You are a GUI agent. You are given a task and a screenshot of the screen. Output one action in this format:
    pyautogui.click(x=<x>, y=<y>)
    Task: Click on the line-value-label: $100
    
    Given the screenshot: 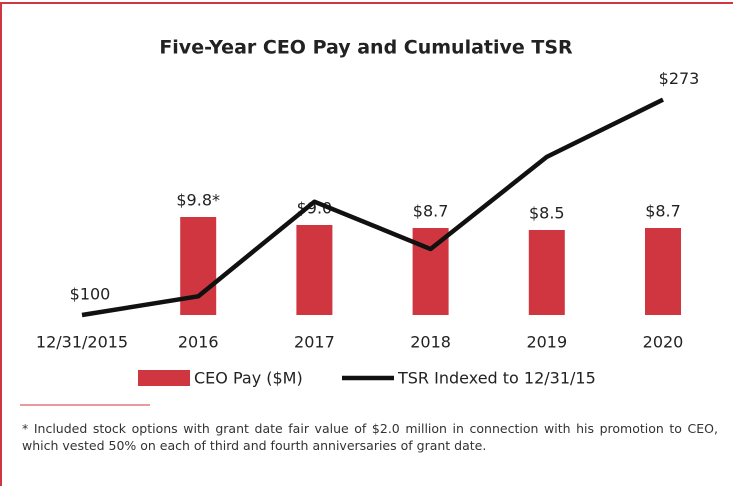 What is the action you would take?
    pyautogui.click(x=90, y=294)
    